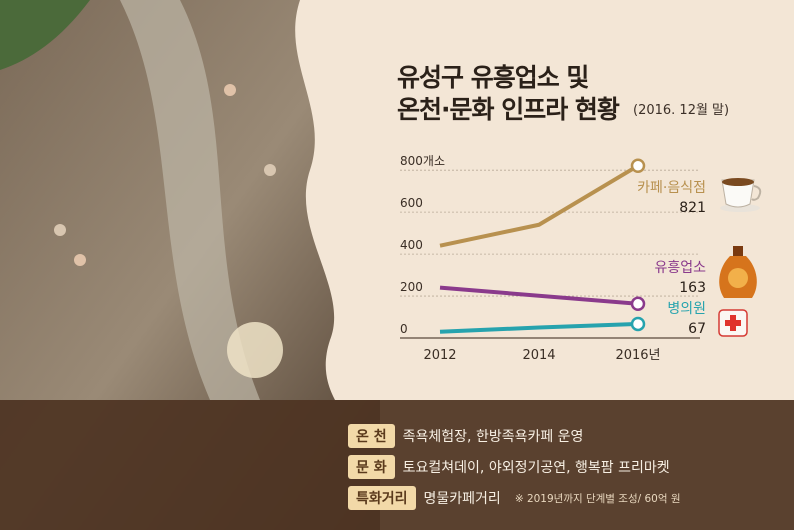 This screenshot has width=794, height=530. What do you see at coordinates (733, 323) in the screenshot?
I see `hospital-cross-icon` at bounding box center [733, 323].